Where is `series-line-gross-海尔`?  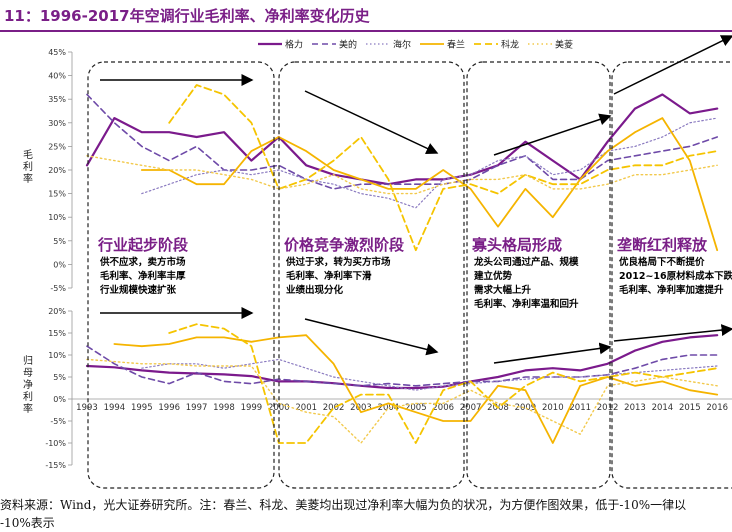
series-line-gross-海尔 is located at coordinates (429, 163).